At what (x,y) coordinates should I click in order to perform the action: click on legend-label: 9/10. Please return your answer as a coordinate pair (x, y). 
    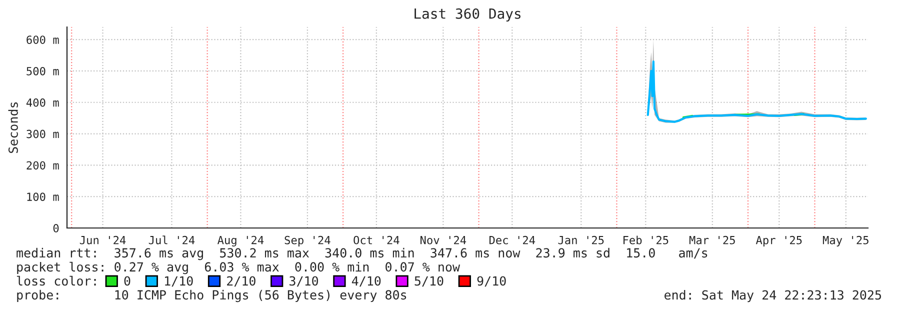
    Looking at the image, I should click on (491, 281).